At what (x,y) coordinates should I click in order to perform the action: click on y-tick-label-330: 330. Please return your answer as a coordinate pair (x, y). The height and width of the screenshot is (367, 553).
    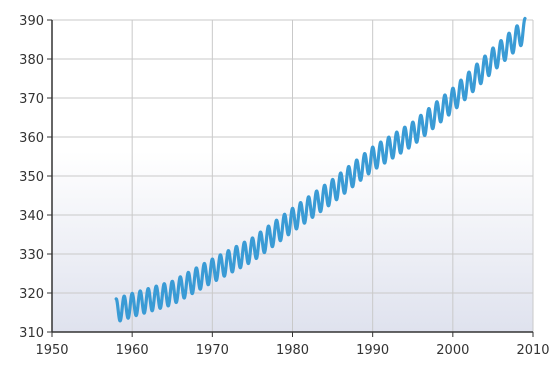
    Looking at the image, I should click on (31, 255).